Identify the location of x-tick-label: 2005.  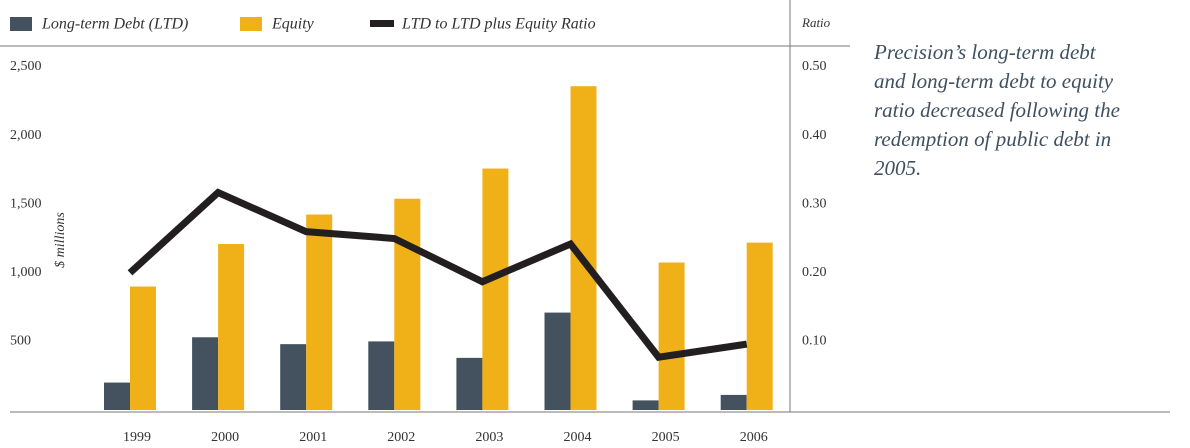
(666, 437).